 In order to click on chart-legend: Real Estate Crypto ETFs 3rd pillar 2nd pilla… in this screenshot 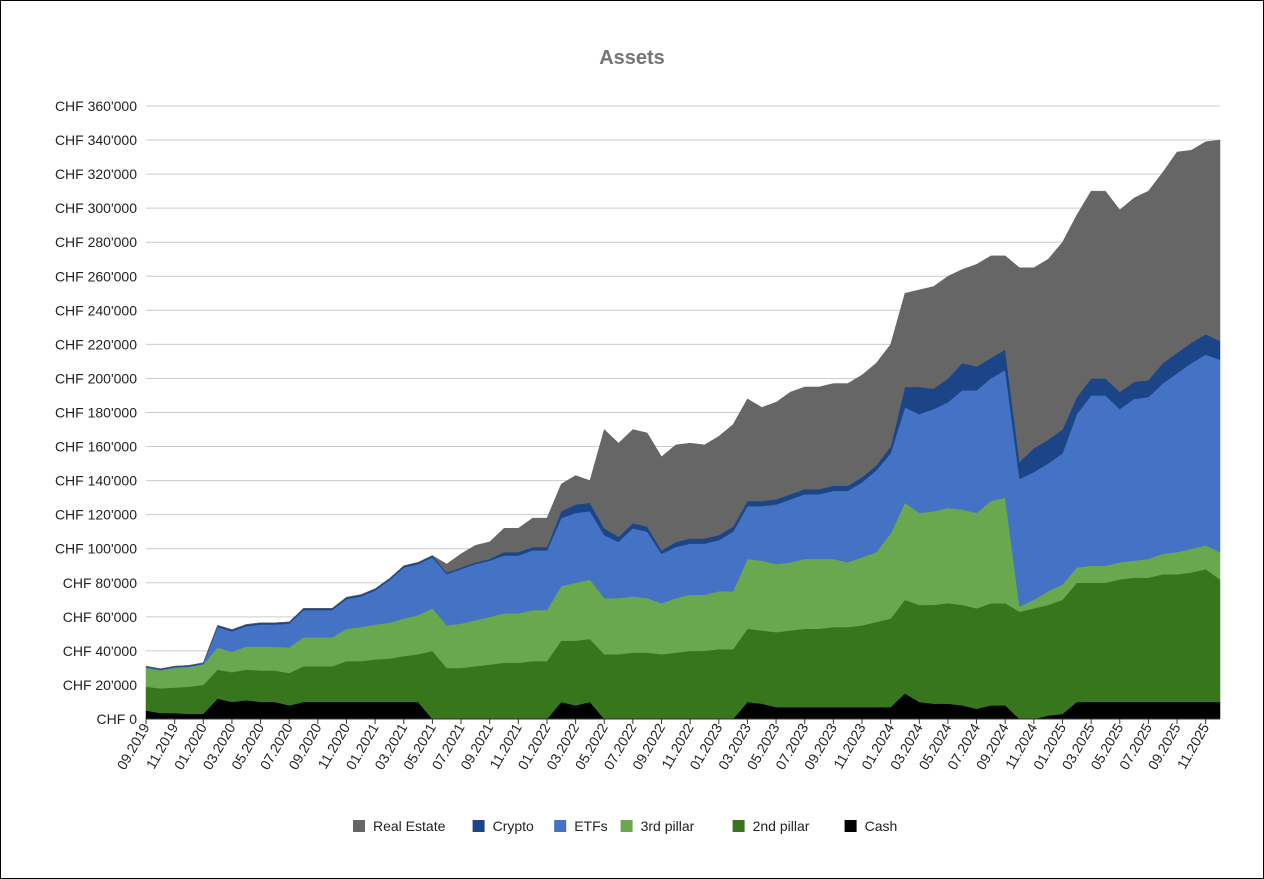, I will do `click(625, 826)`.